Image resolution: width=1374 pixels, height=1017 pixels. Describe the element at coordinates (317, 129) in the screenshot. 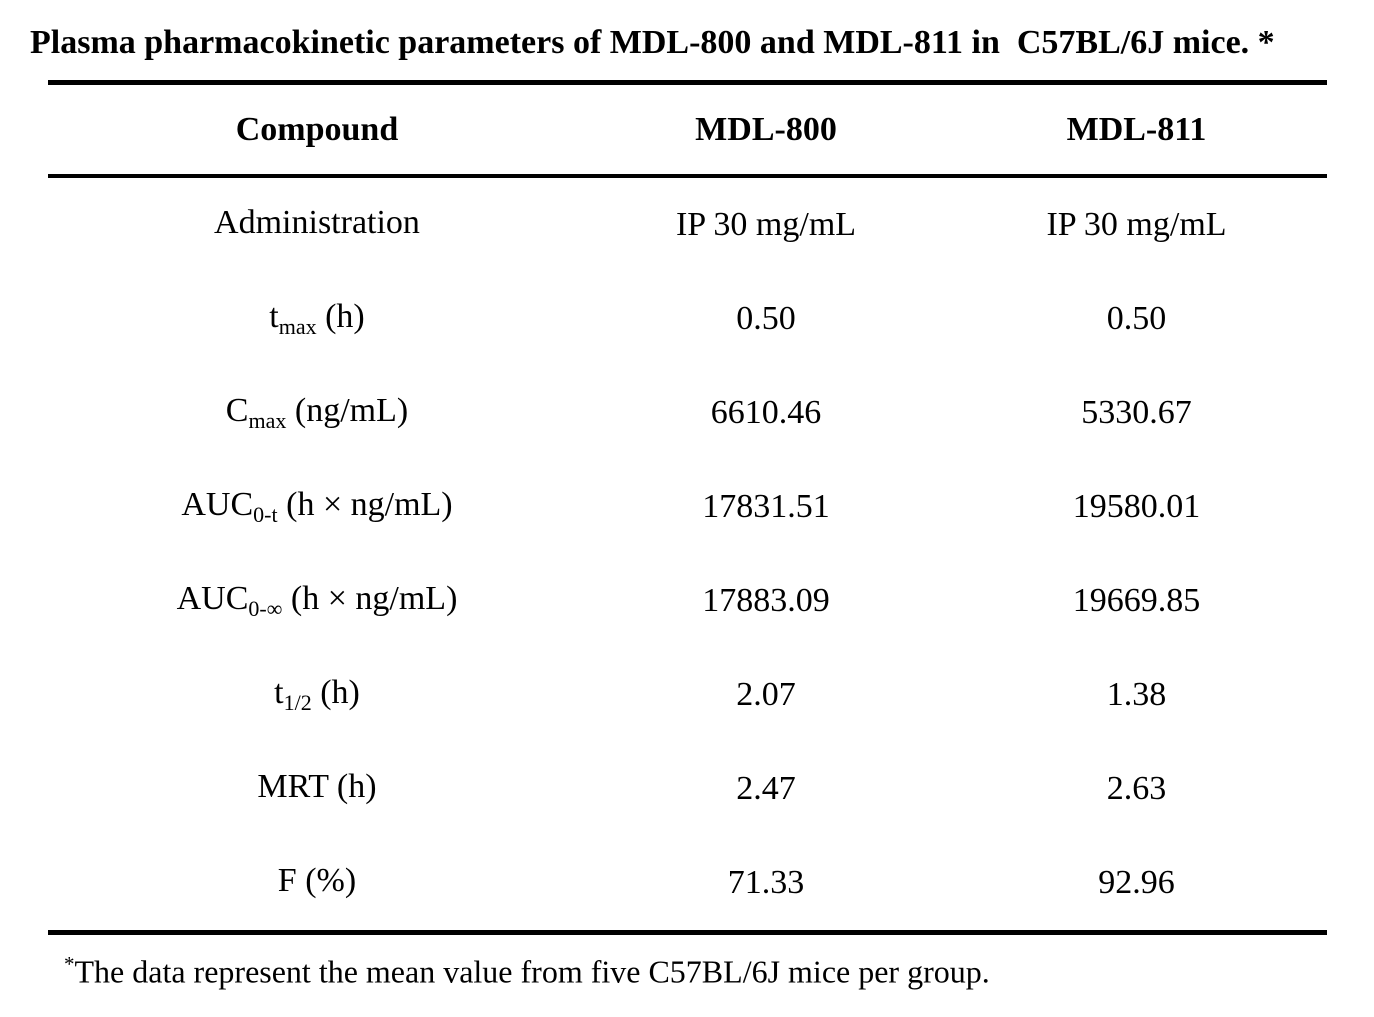

I see `header-compound: Compound` at that location.